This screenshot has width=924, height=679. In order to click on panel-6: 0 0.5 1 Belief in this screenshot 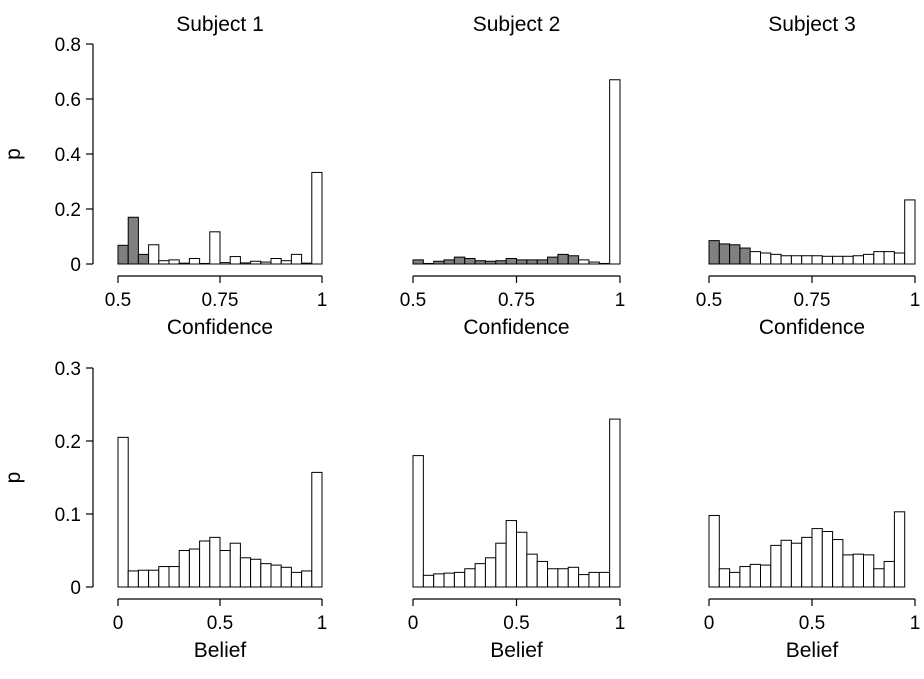, I will do `click(812, 586)`.